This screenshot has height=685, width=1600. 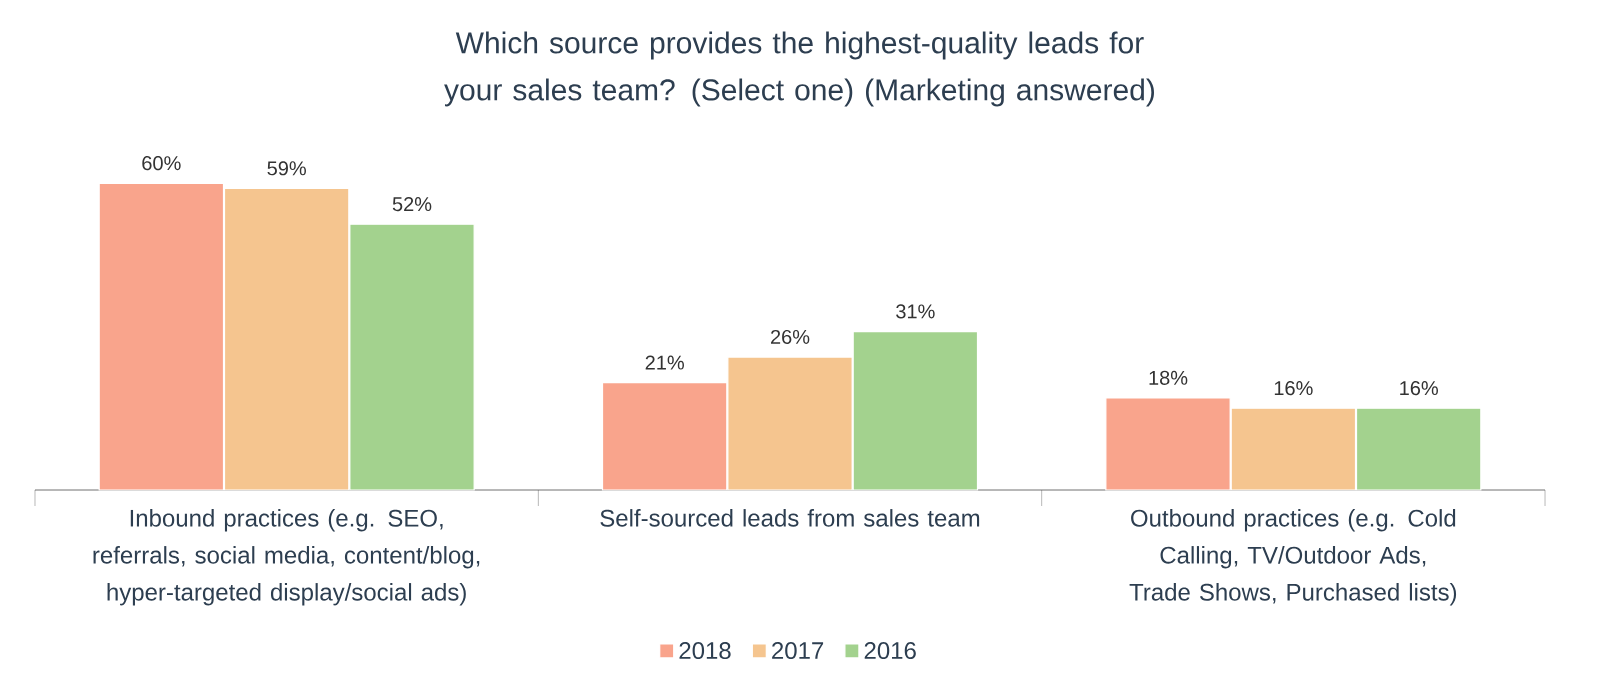 What do you see at coordinates (1168, 377) in the screenshot?
I see `data-label: 18%` at bounding box center [1168, 377].